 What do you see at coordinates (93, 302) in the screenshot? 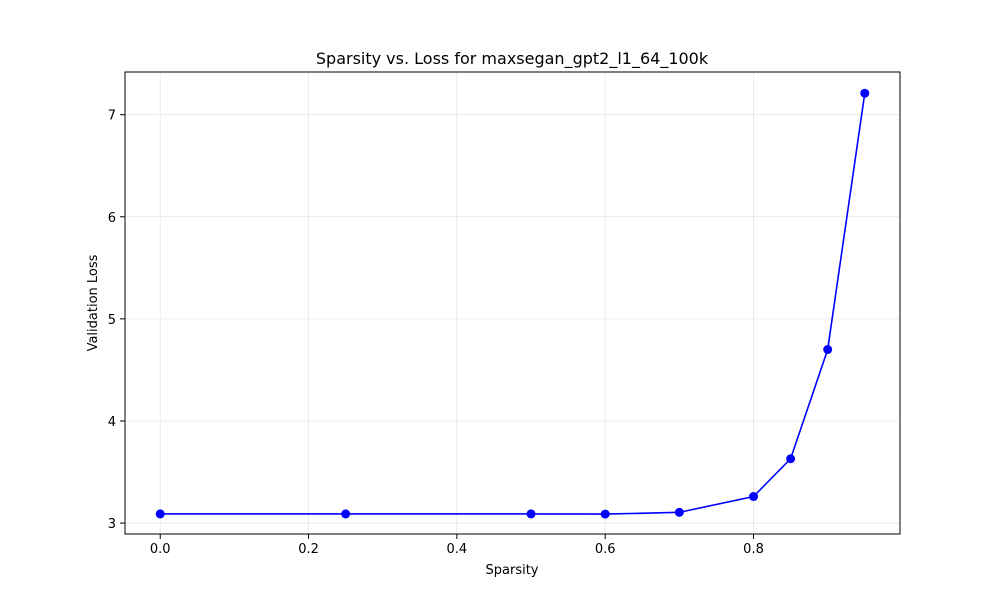
I see `y-axis-label: Validation Loss` at bounding box center [93, 302].